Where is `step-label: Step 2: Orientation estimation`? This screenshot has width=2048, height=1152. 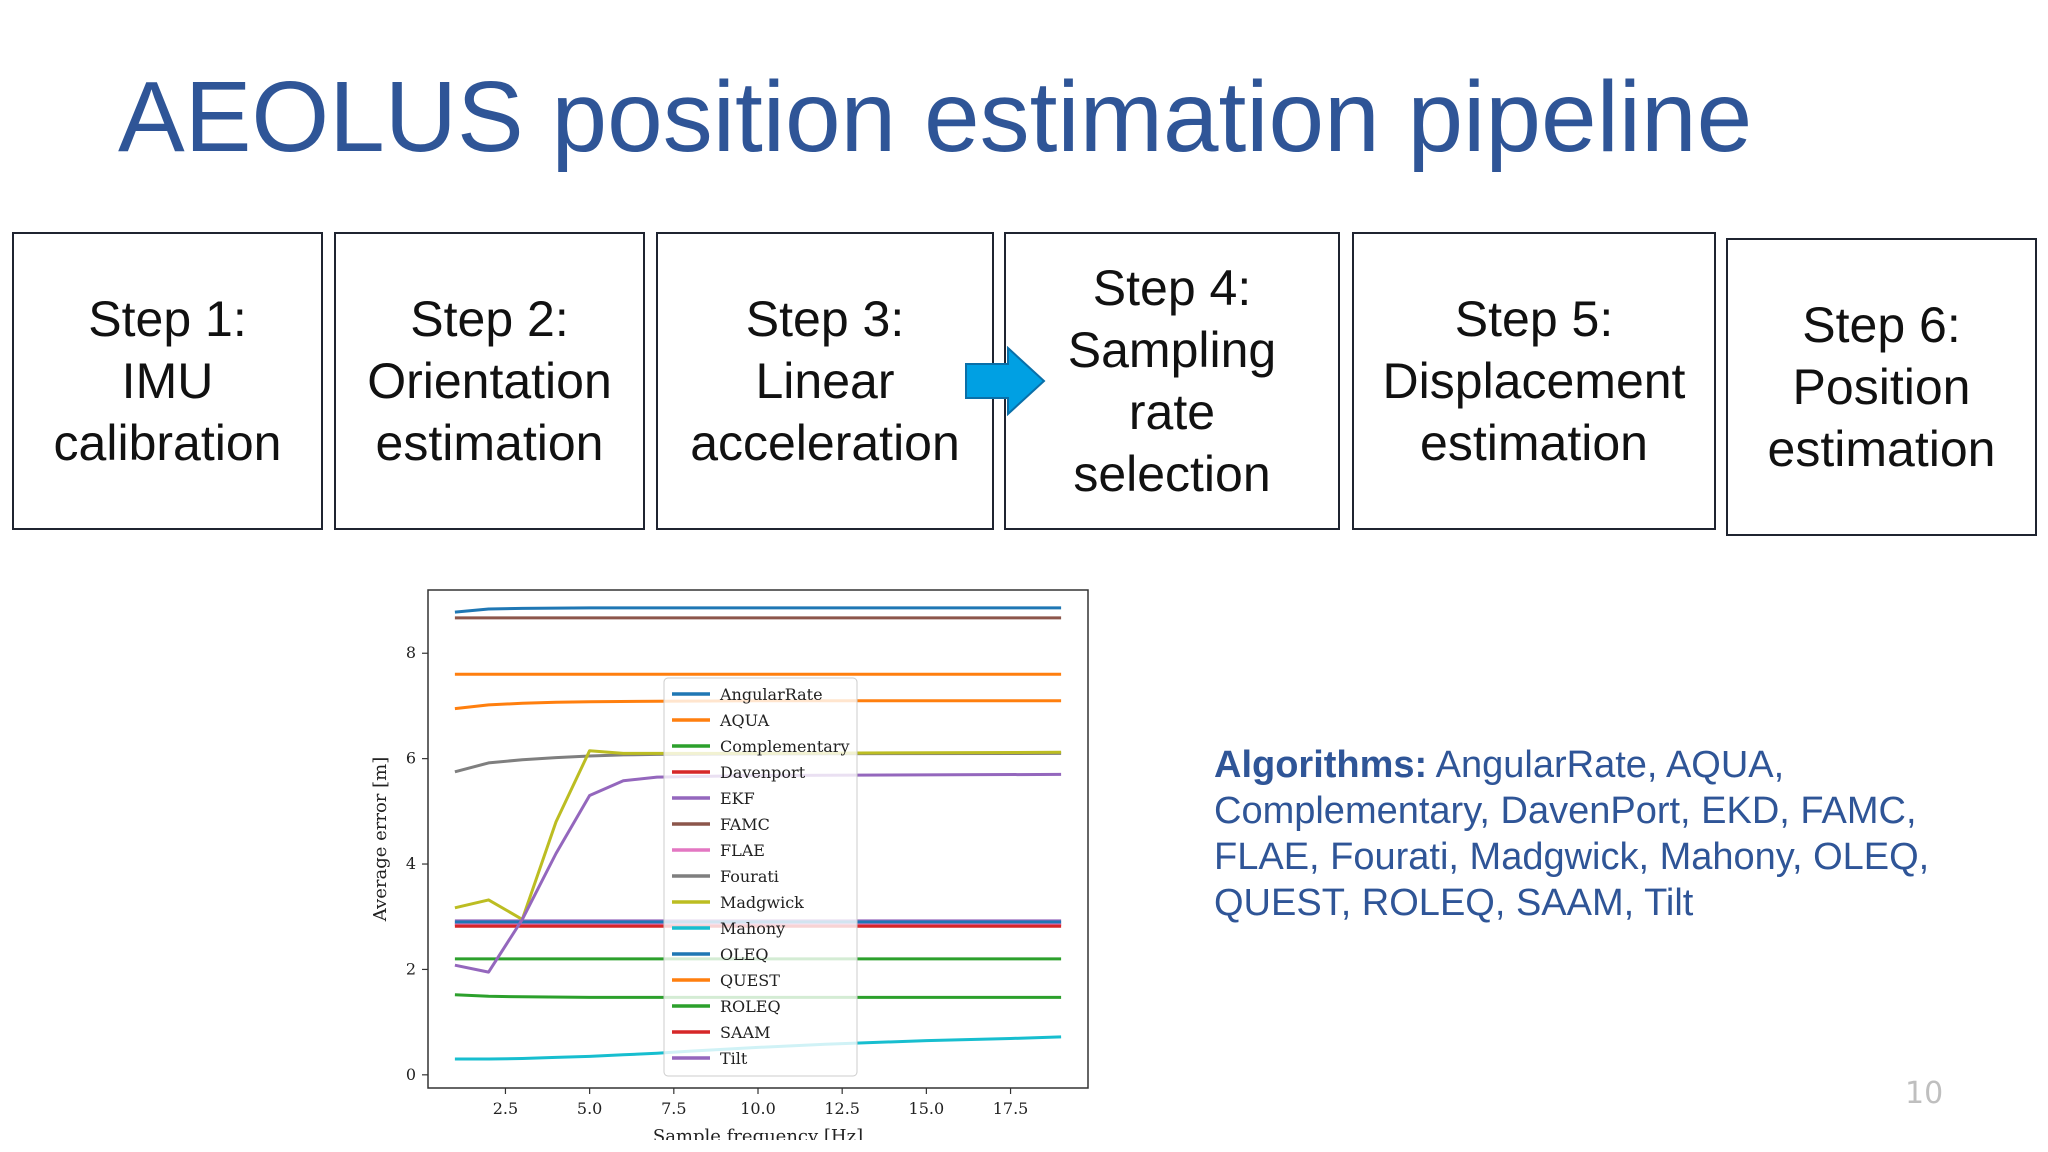 step-label: Step 2: Orientation estimation is located at coordinates (489, 381).